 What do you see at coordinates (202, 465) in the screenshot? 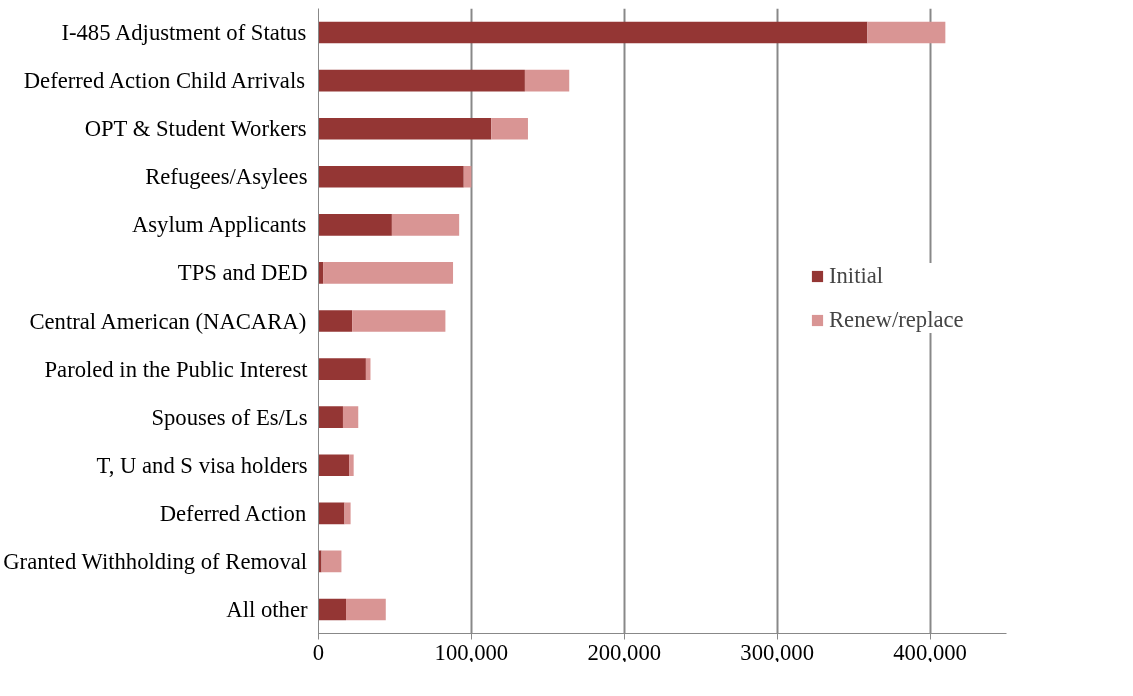
I see `y-tick-label: T, U and S visa holders` at bounding box center [202, 465].